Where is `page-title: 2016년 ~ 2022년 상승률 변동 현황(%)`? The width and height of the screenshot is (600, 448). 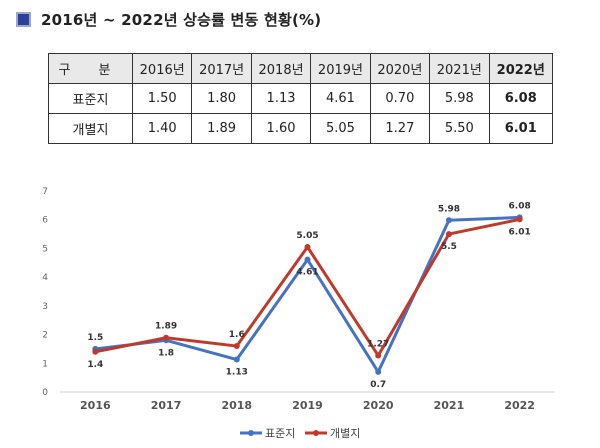 page-title: 2016년 ~ 2022년 상승률 변동 현황(%) is located at coordinates (181, 19).